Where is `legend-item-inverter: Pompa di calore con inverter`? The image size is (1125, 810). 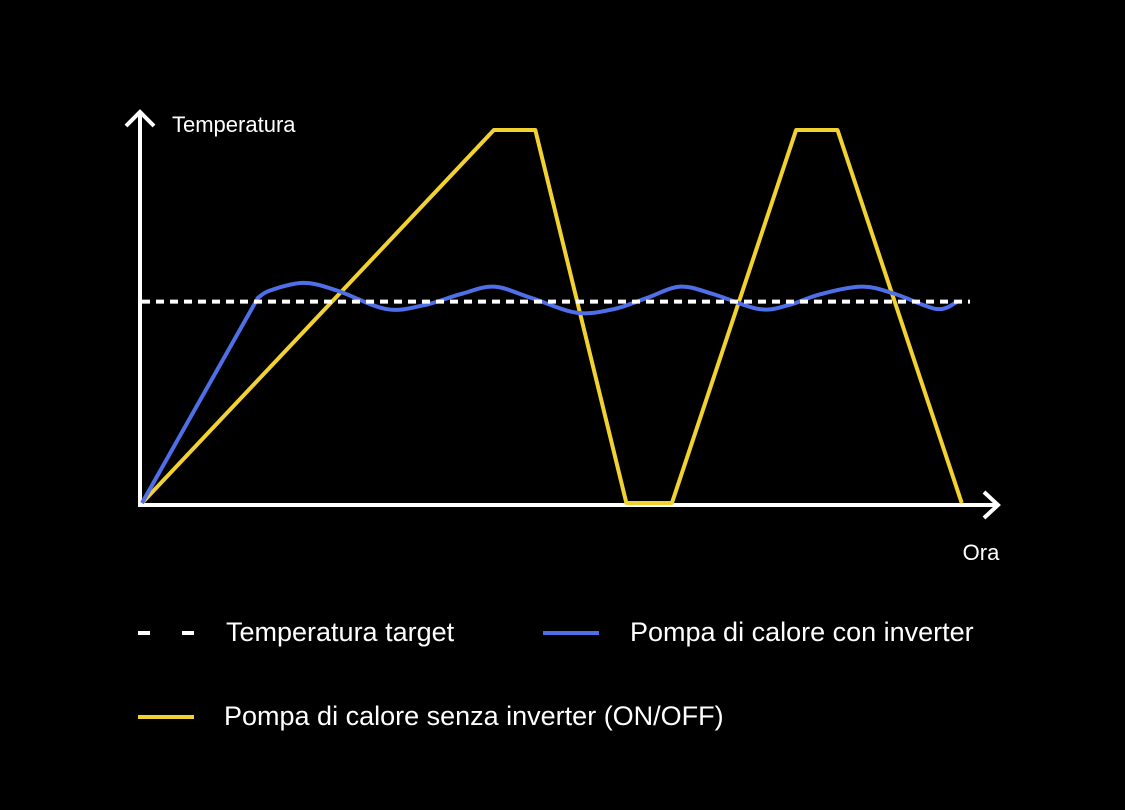 legend-item-inverter: Pompa di calore con inverter is located at coordinates (758, 632).